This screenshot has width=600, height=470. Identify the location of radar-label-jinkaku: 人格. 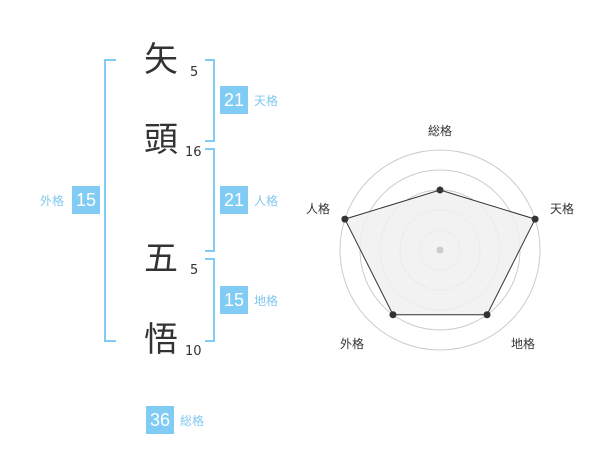
(318, 209).